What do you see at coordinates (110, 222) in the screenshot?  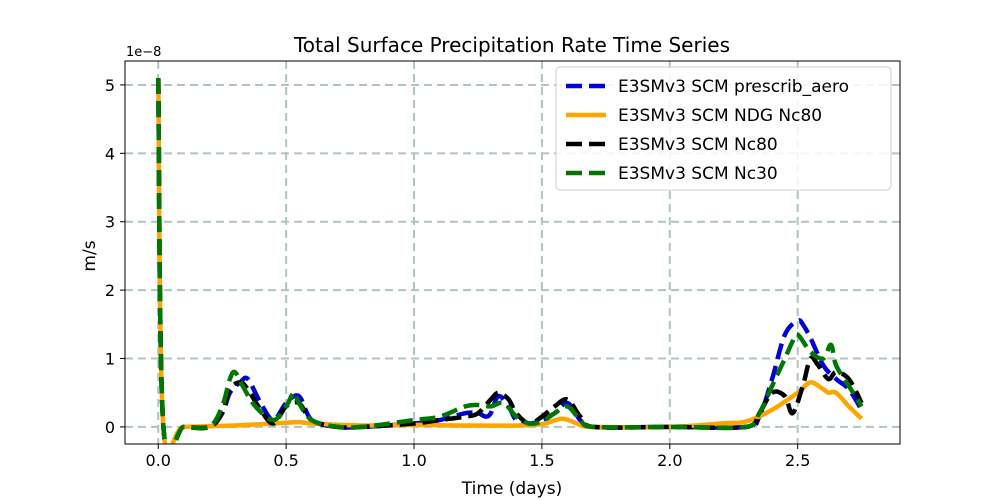 I see `y-tick-label: 3` at bounding box center [110, 222].